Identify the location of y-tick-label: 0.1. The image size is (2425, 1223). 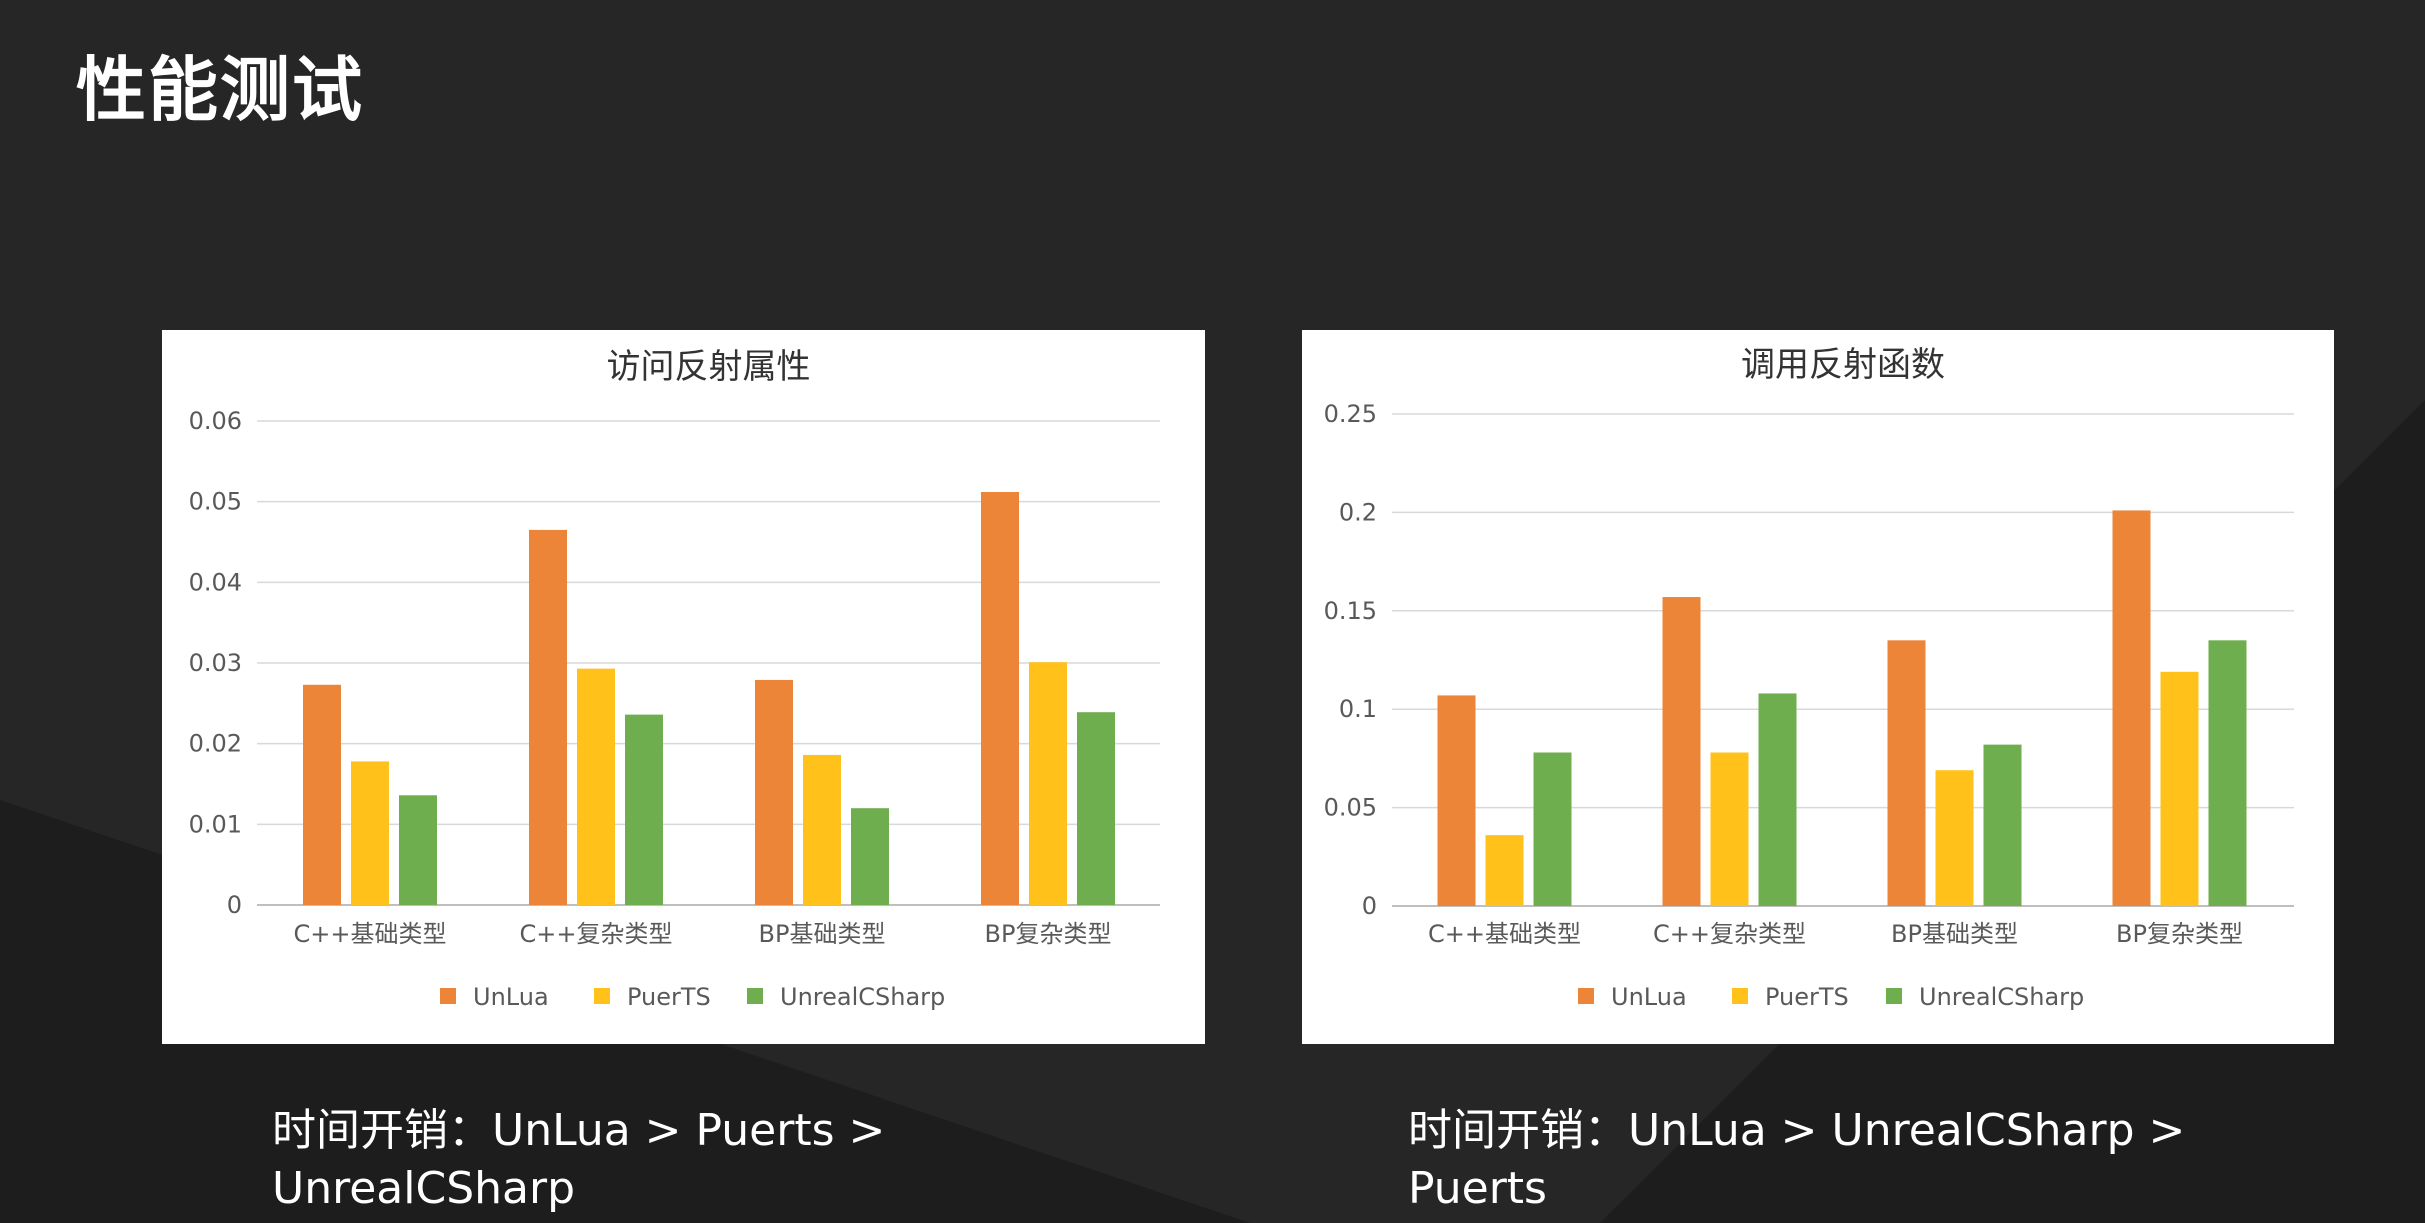
(1358, 709).